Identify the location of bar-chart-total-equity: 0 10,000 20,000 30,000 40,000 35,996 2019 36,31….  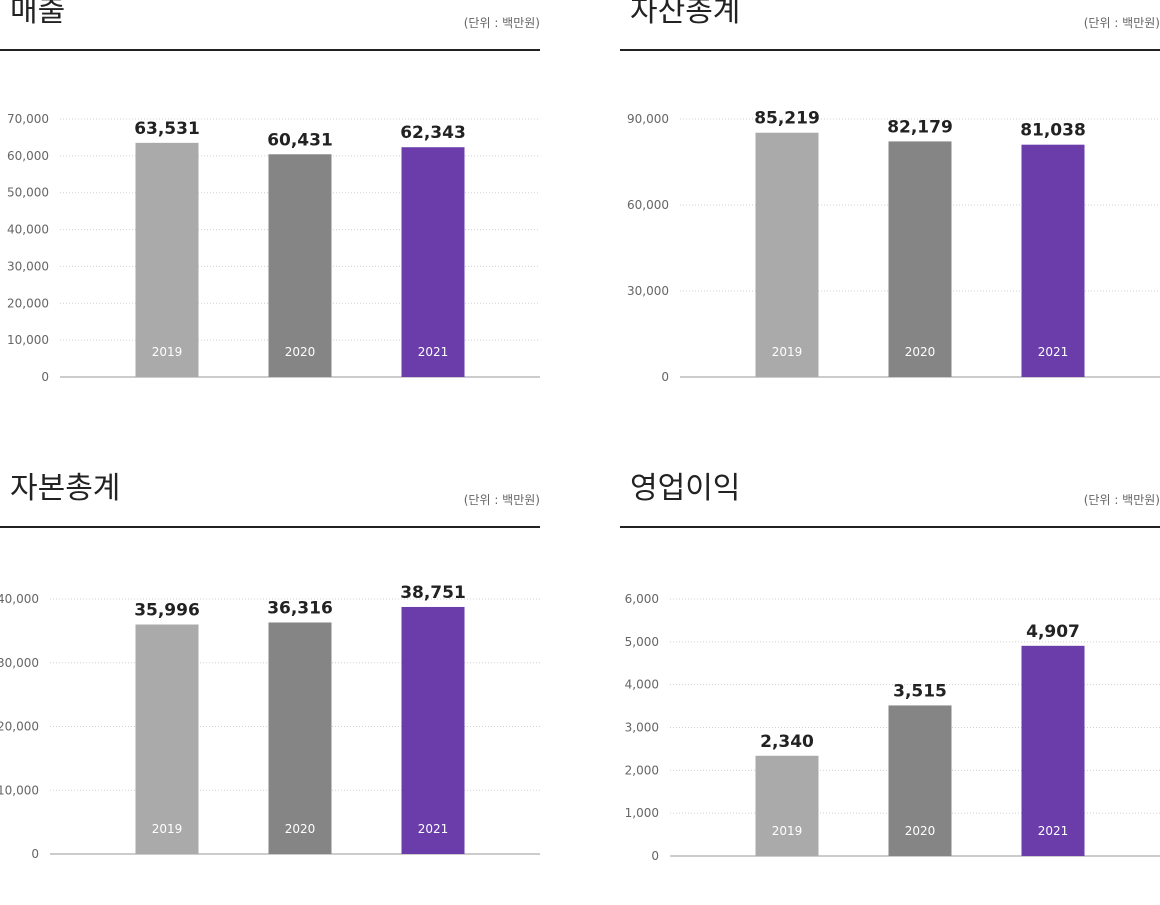
(270, 722).